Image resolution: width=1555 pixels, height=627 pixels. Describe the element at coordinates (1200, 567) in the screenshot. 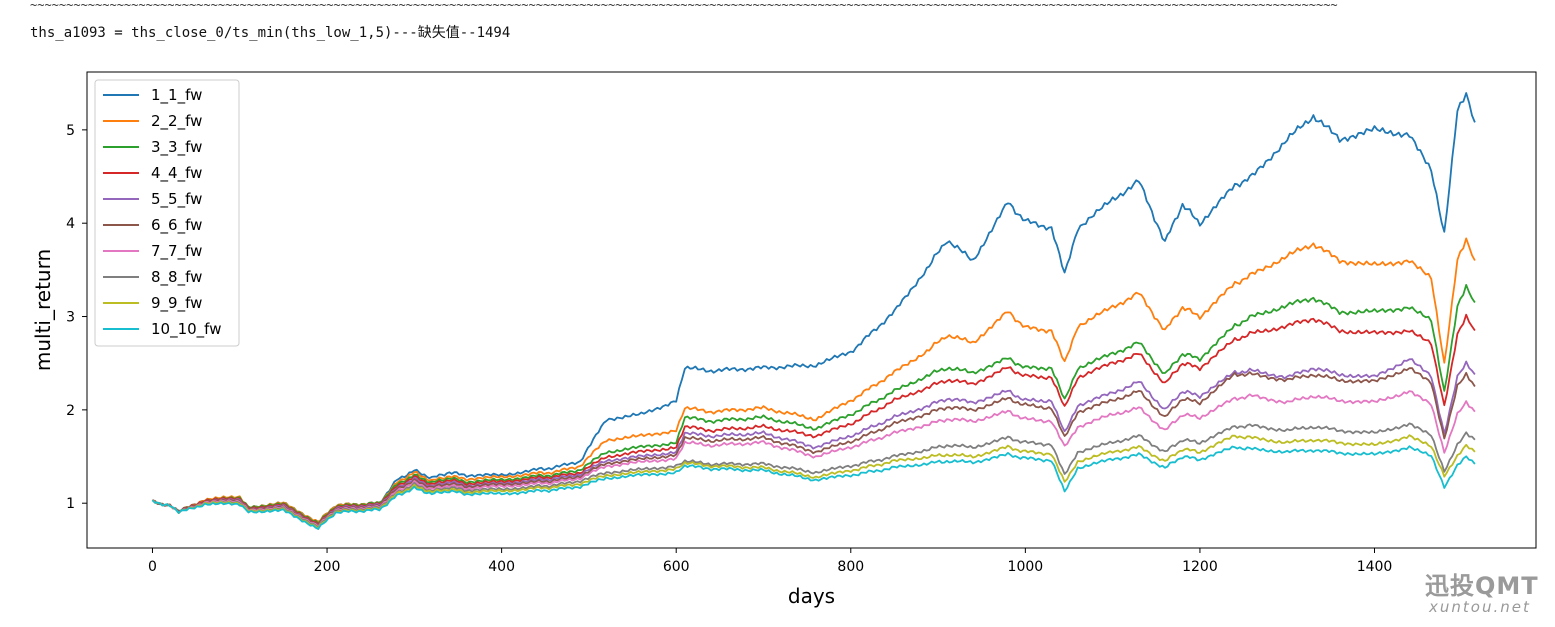

I see `x-tick-label: 1200` at that location.